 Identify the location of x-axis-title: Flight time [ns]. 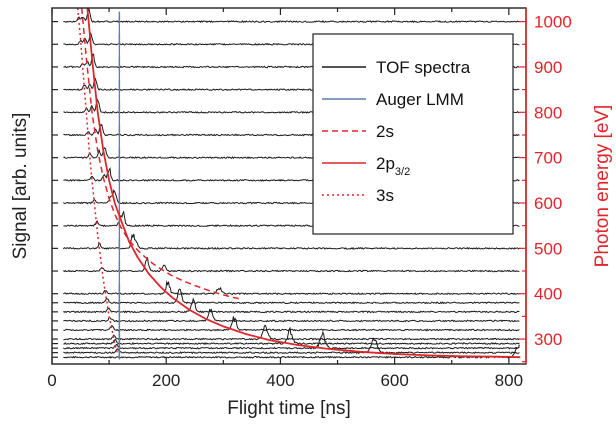
(289, 408).